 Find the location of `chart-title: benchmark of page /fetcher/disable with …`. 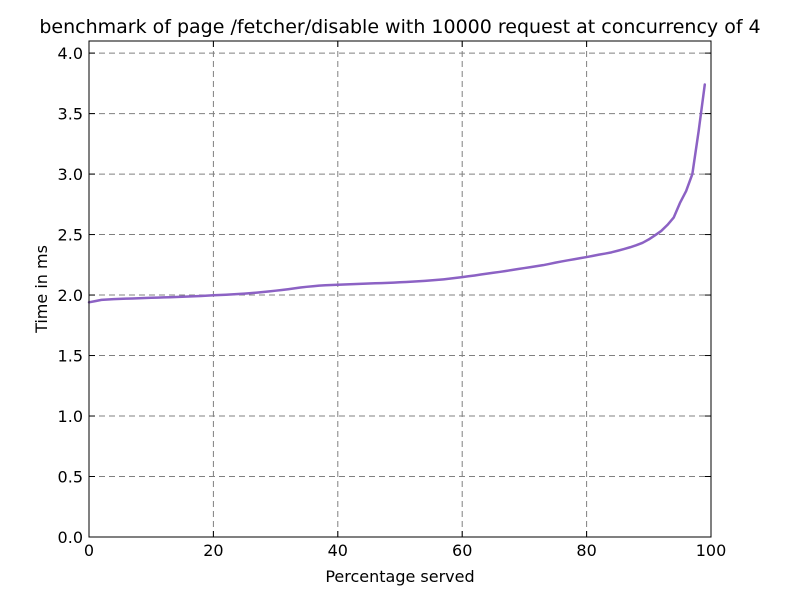

chart-title: benchmark of page /fetcher/disable with … is located at coordinates (399, 27).